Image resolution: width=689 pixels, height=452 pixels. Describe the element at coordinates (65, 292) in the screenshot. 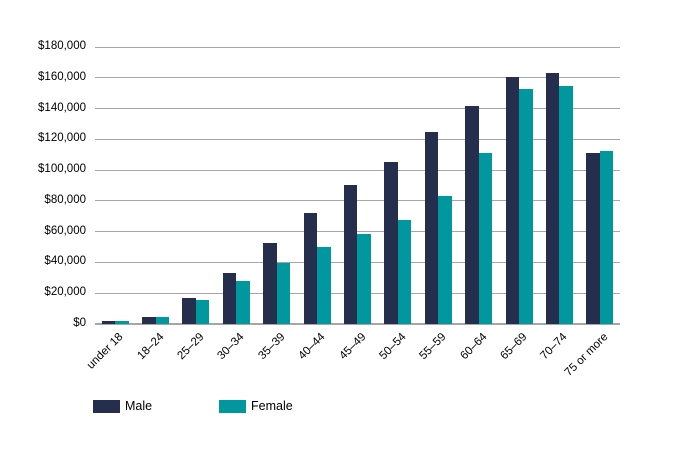

I see `y-tick-label: $20,000` at that location.